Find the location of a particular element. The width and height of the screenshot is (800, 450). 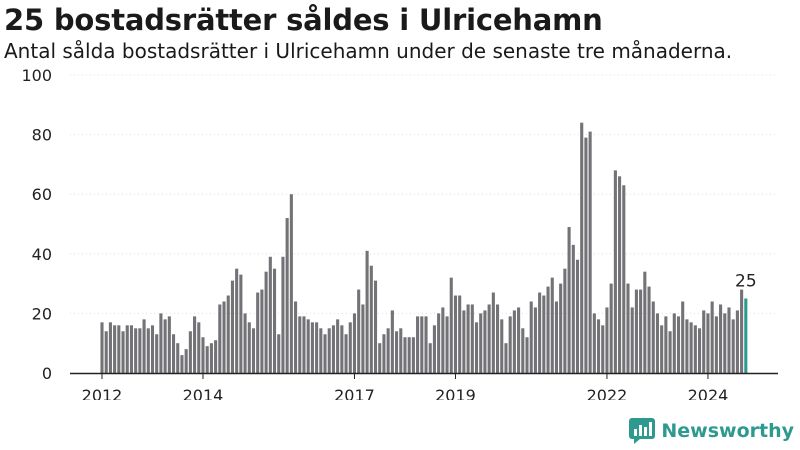

highlight-value-label: 25 is located at coordinates (746, 282).